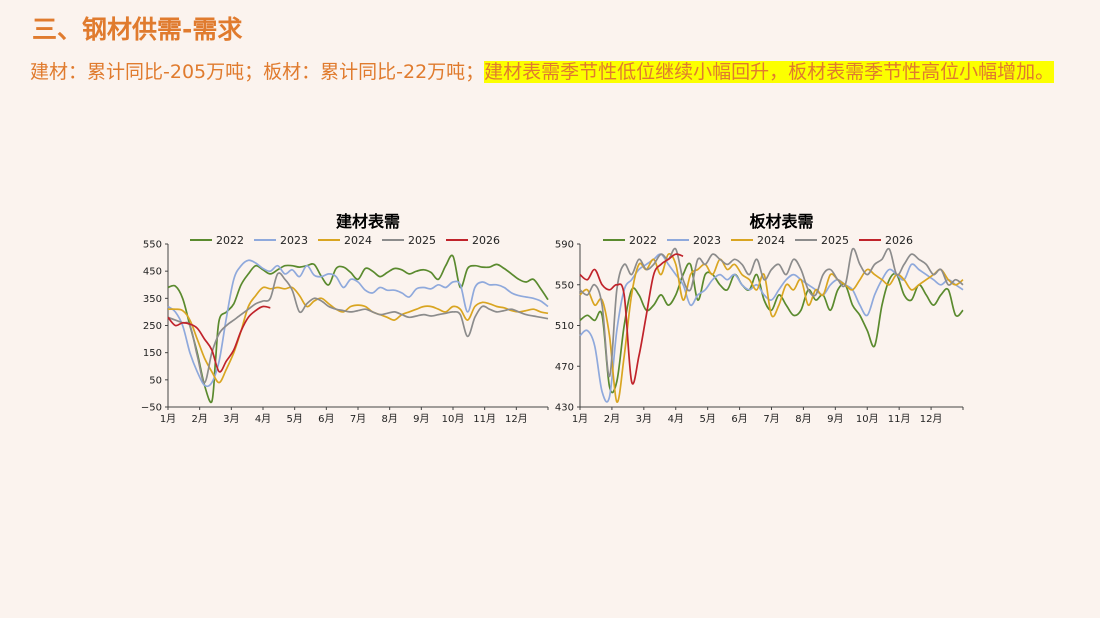  I want to click on y-tick-label: 150, so click(152, 353).